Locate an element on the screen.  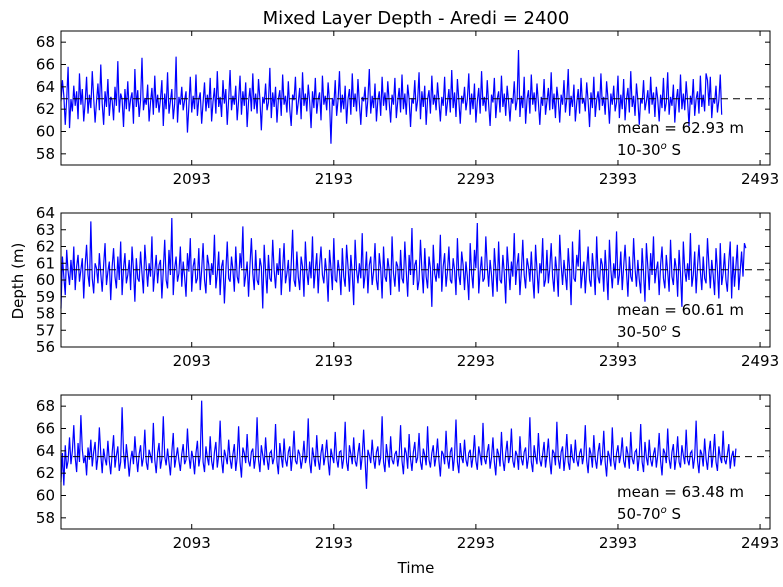
mean-annotation: mean = 63.48 m is located at coordinates (680, 492).